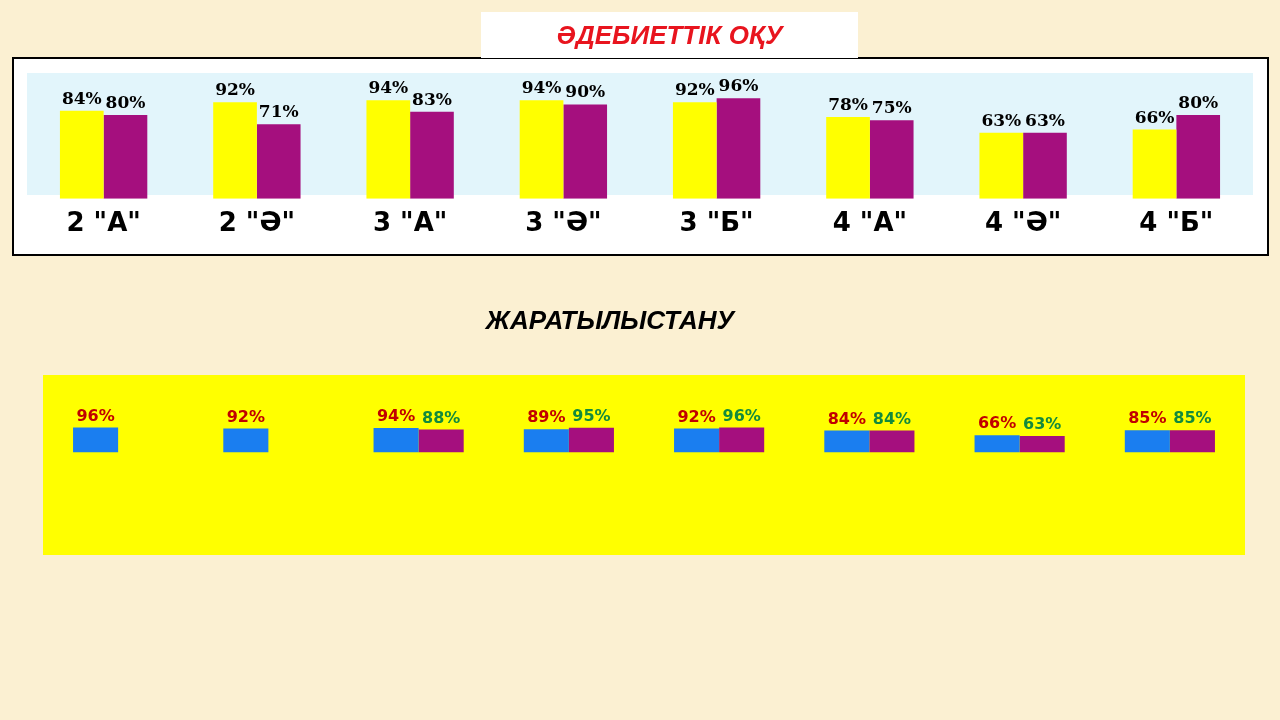  Describe the element at coordinates (1023, 222) in the screenshot. I see `x-tick-label: 4 "Ә"` at that location.